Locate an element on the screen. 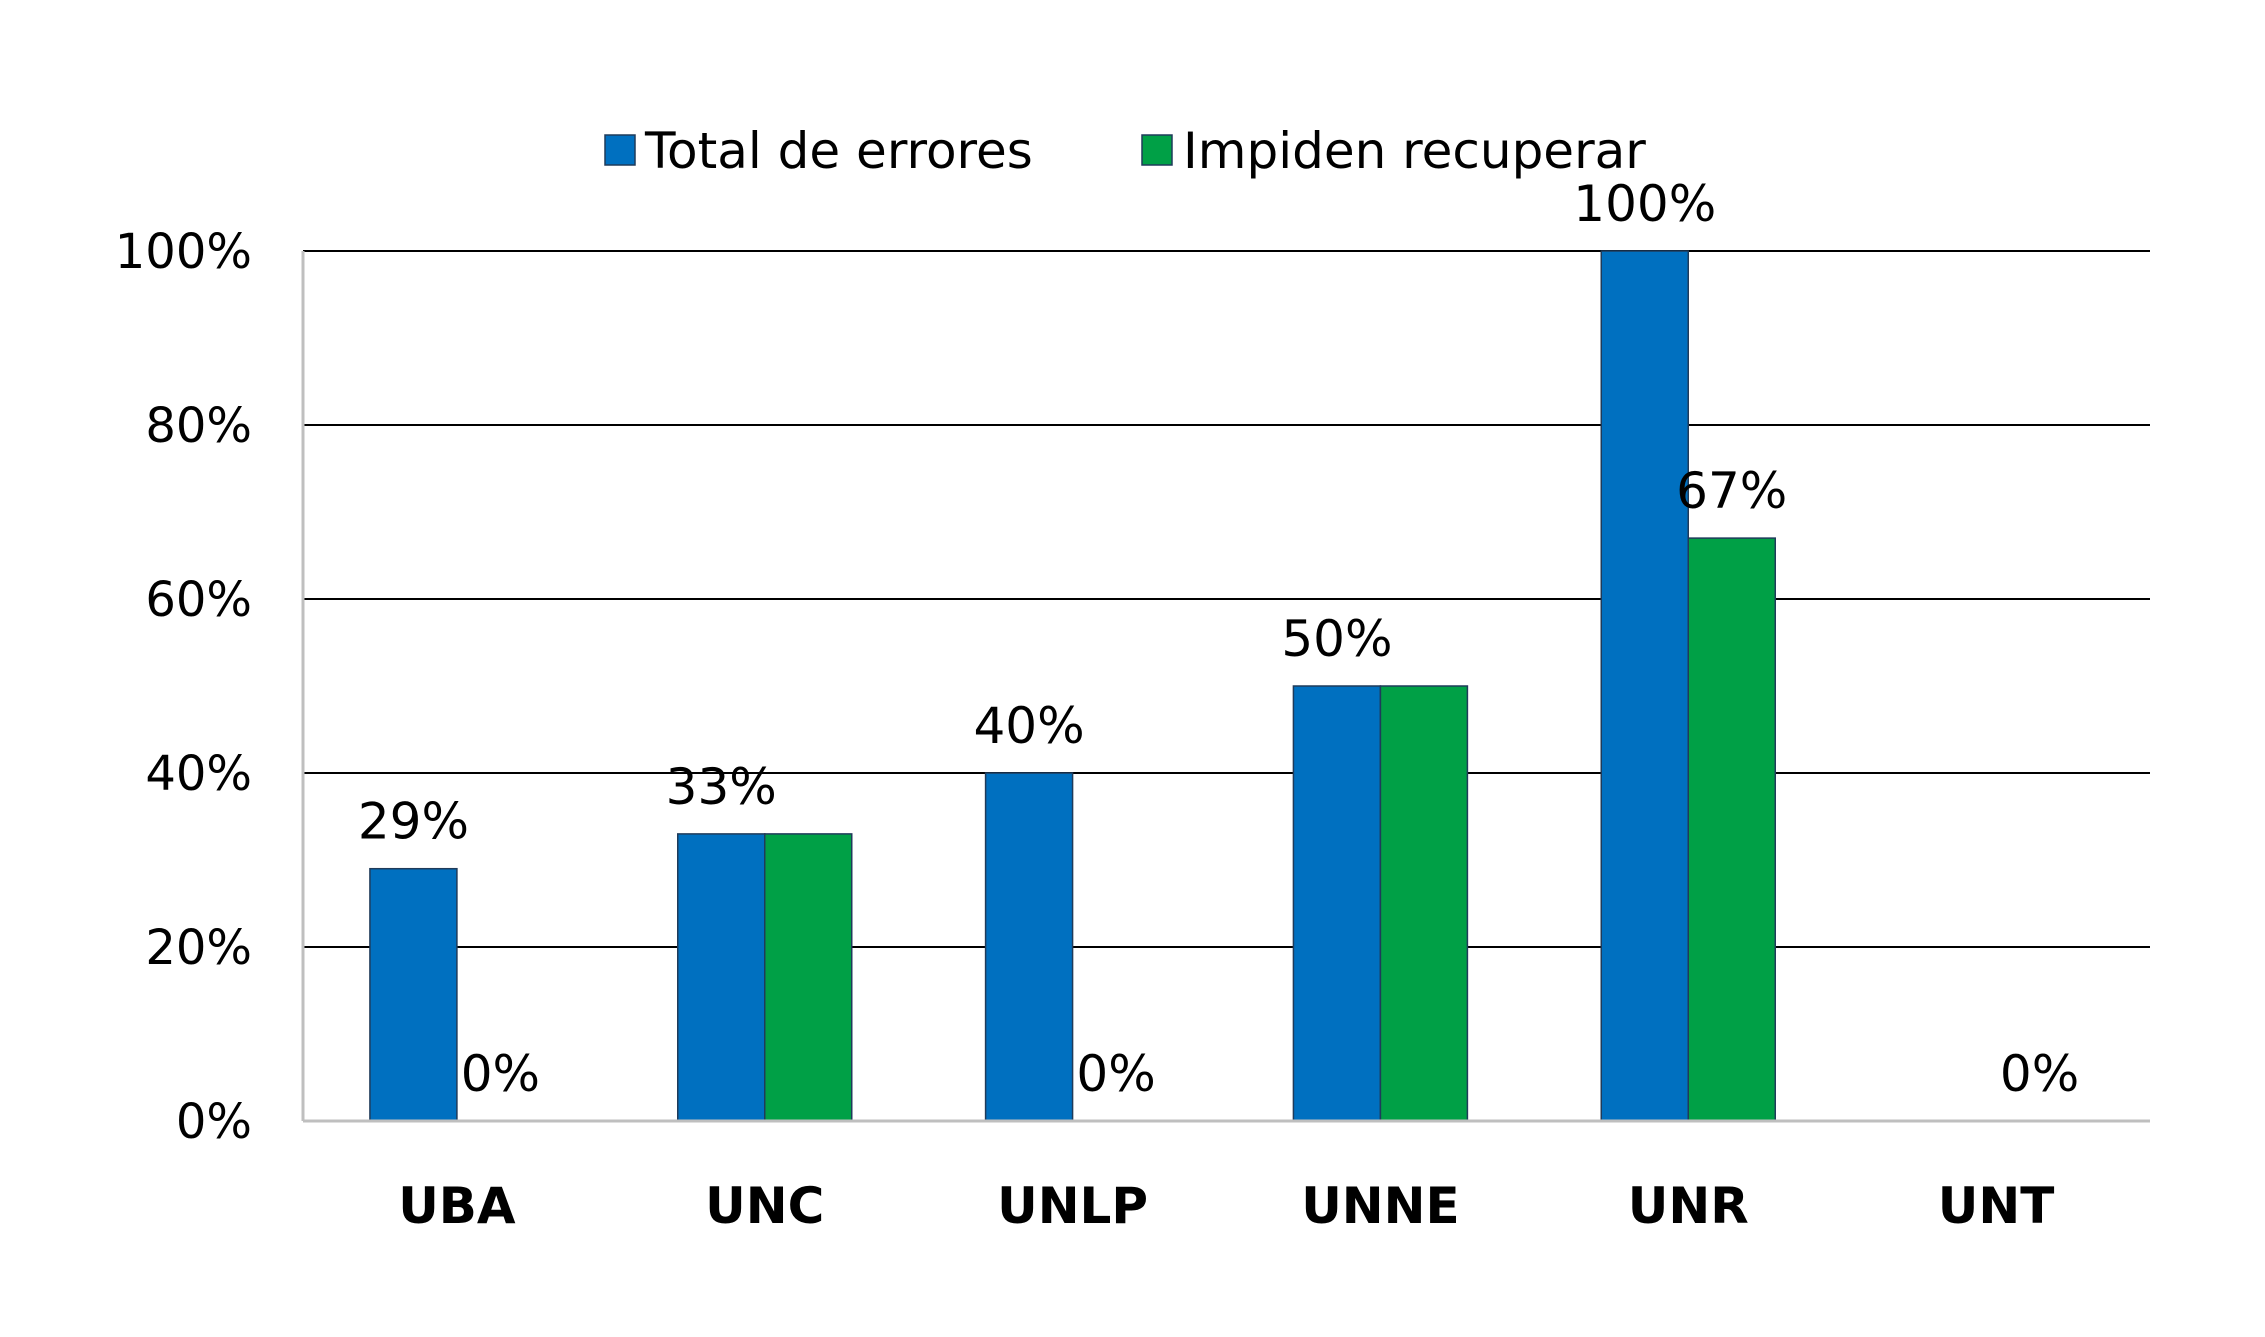  data-label: 40% is located at coordinates (1029, 726).